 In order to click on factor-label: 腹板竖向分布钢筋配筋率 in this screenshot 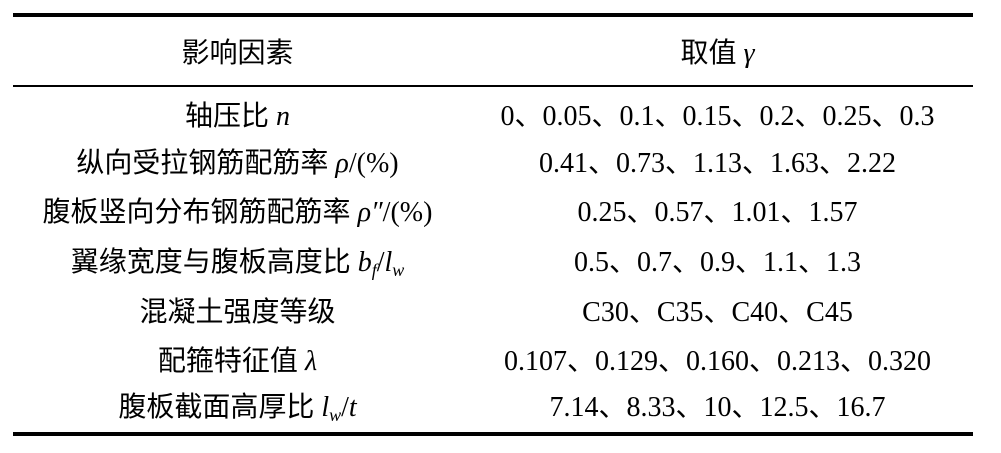, I will do `click(196, 213)`.